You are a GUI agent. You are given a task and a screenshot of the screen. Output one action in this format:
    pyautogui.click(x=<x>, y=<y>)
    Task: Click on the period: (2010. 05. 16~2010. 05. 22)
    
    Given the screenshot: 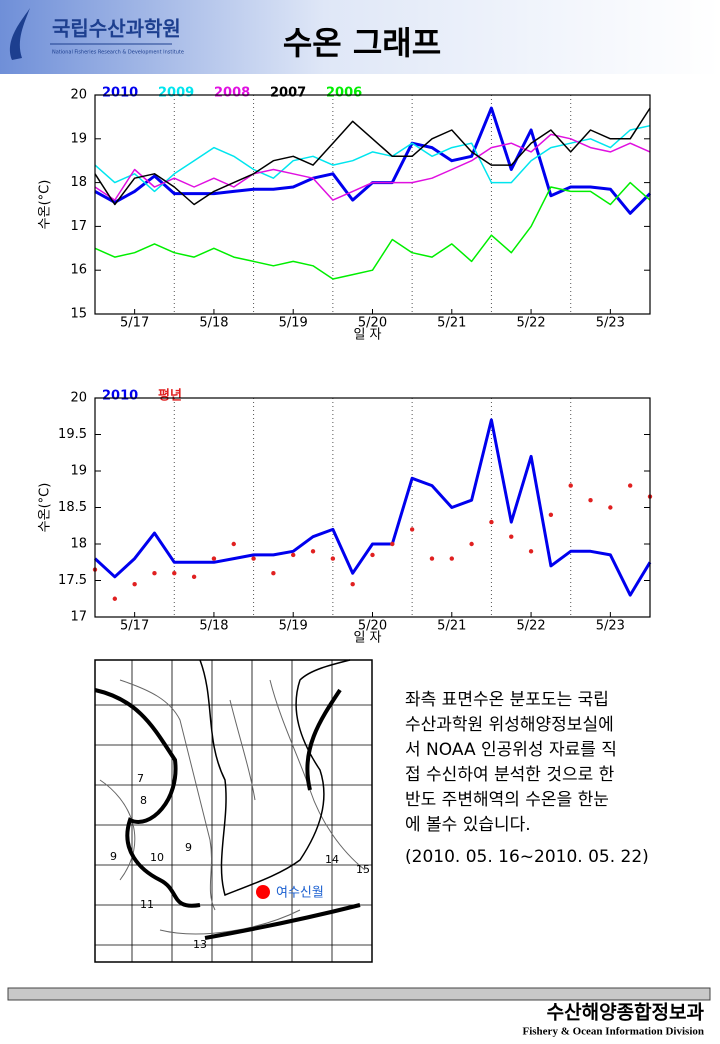 What is the action you would take?
    pyautogui.click(x=527, y=857)
    